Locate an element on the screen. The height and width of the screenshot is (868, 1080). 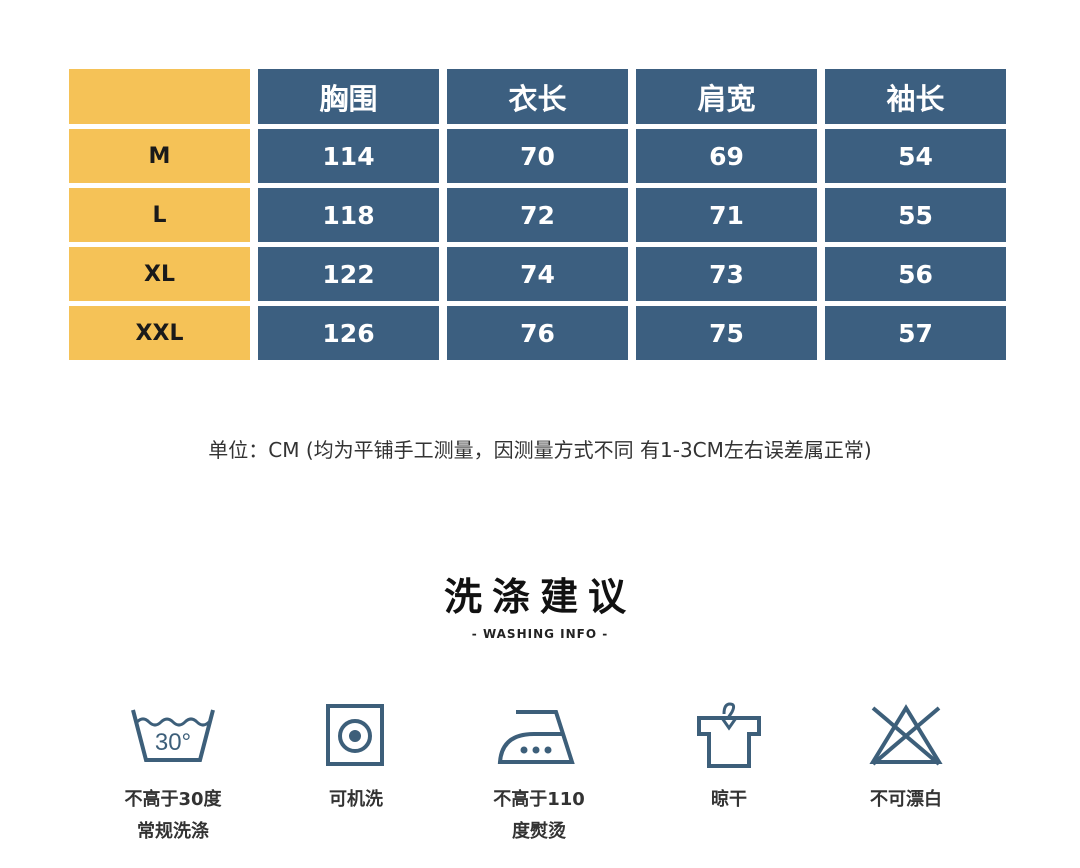
care-label: 常规洗涤 is located at coordinates (173, 831).